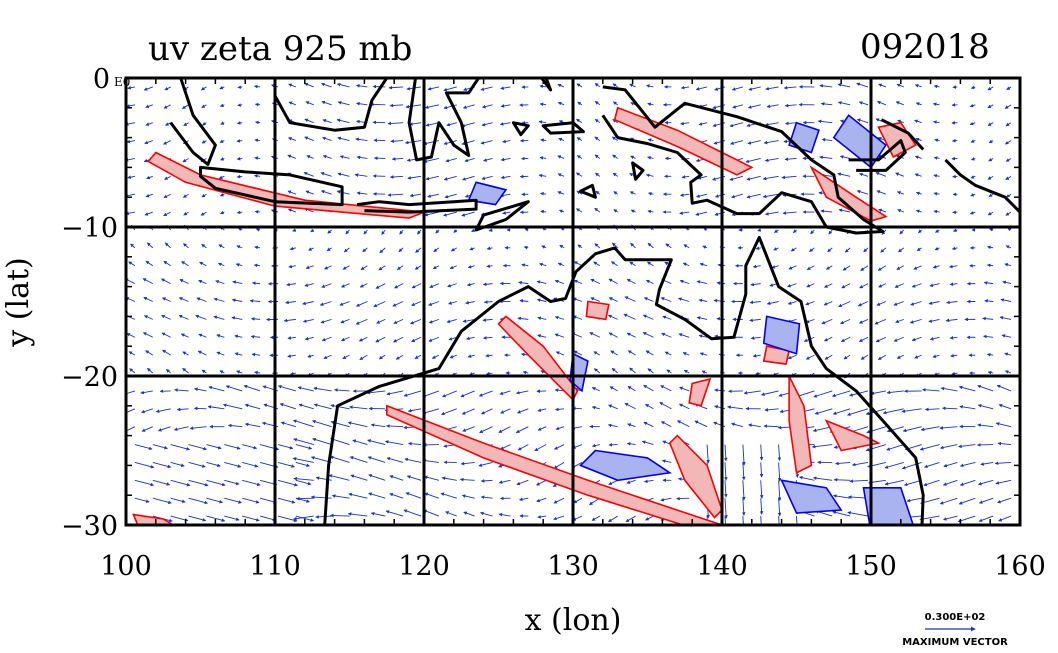 The width and height of the screenshot is (1058, 653). I want to click on coastline-new-ireland, so click(902, 134).